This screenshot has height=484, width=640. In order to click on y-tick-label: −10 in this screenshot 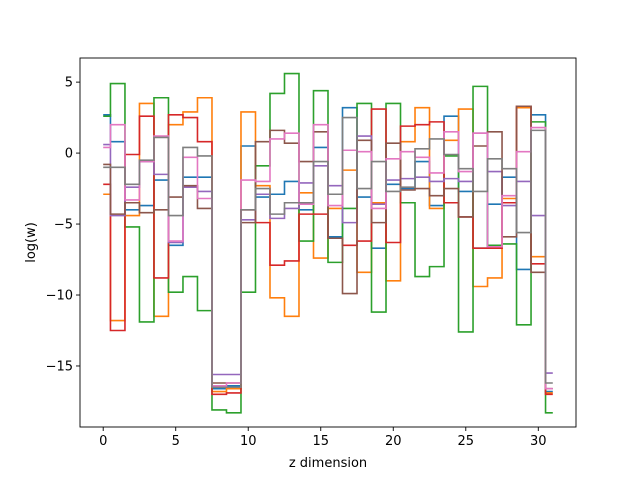, I will do `click(59, 296)`.